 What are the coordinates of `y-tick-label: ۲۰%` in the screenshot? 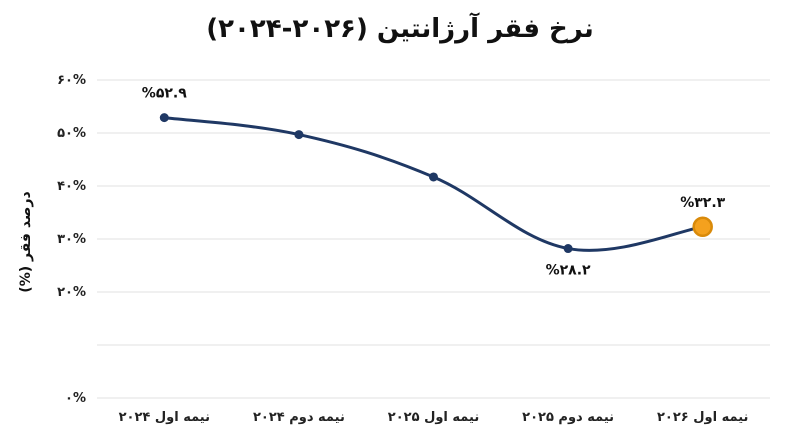 It's located at (71, 292).